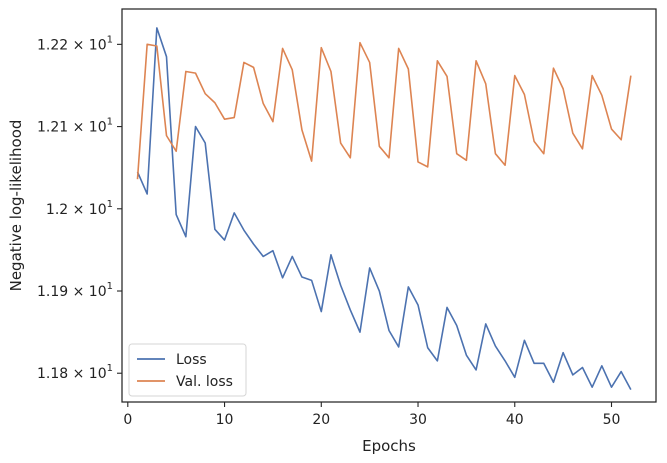 The width and height of the screenshot is (667, 463). What do you see at coordinates (75, 126) in the screenshot?
I see `y-tick-label: 1.21 × 10¹` at bounding box center [75, 126].